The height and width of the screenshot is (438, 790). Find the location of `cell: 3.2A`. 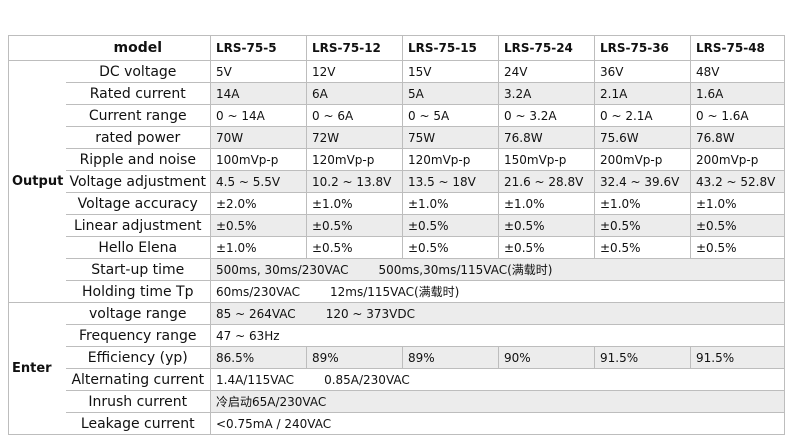

cell: 3.2A is located at coordinates (546, 93).